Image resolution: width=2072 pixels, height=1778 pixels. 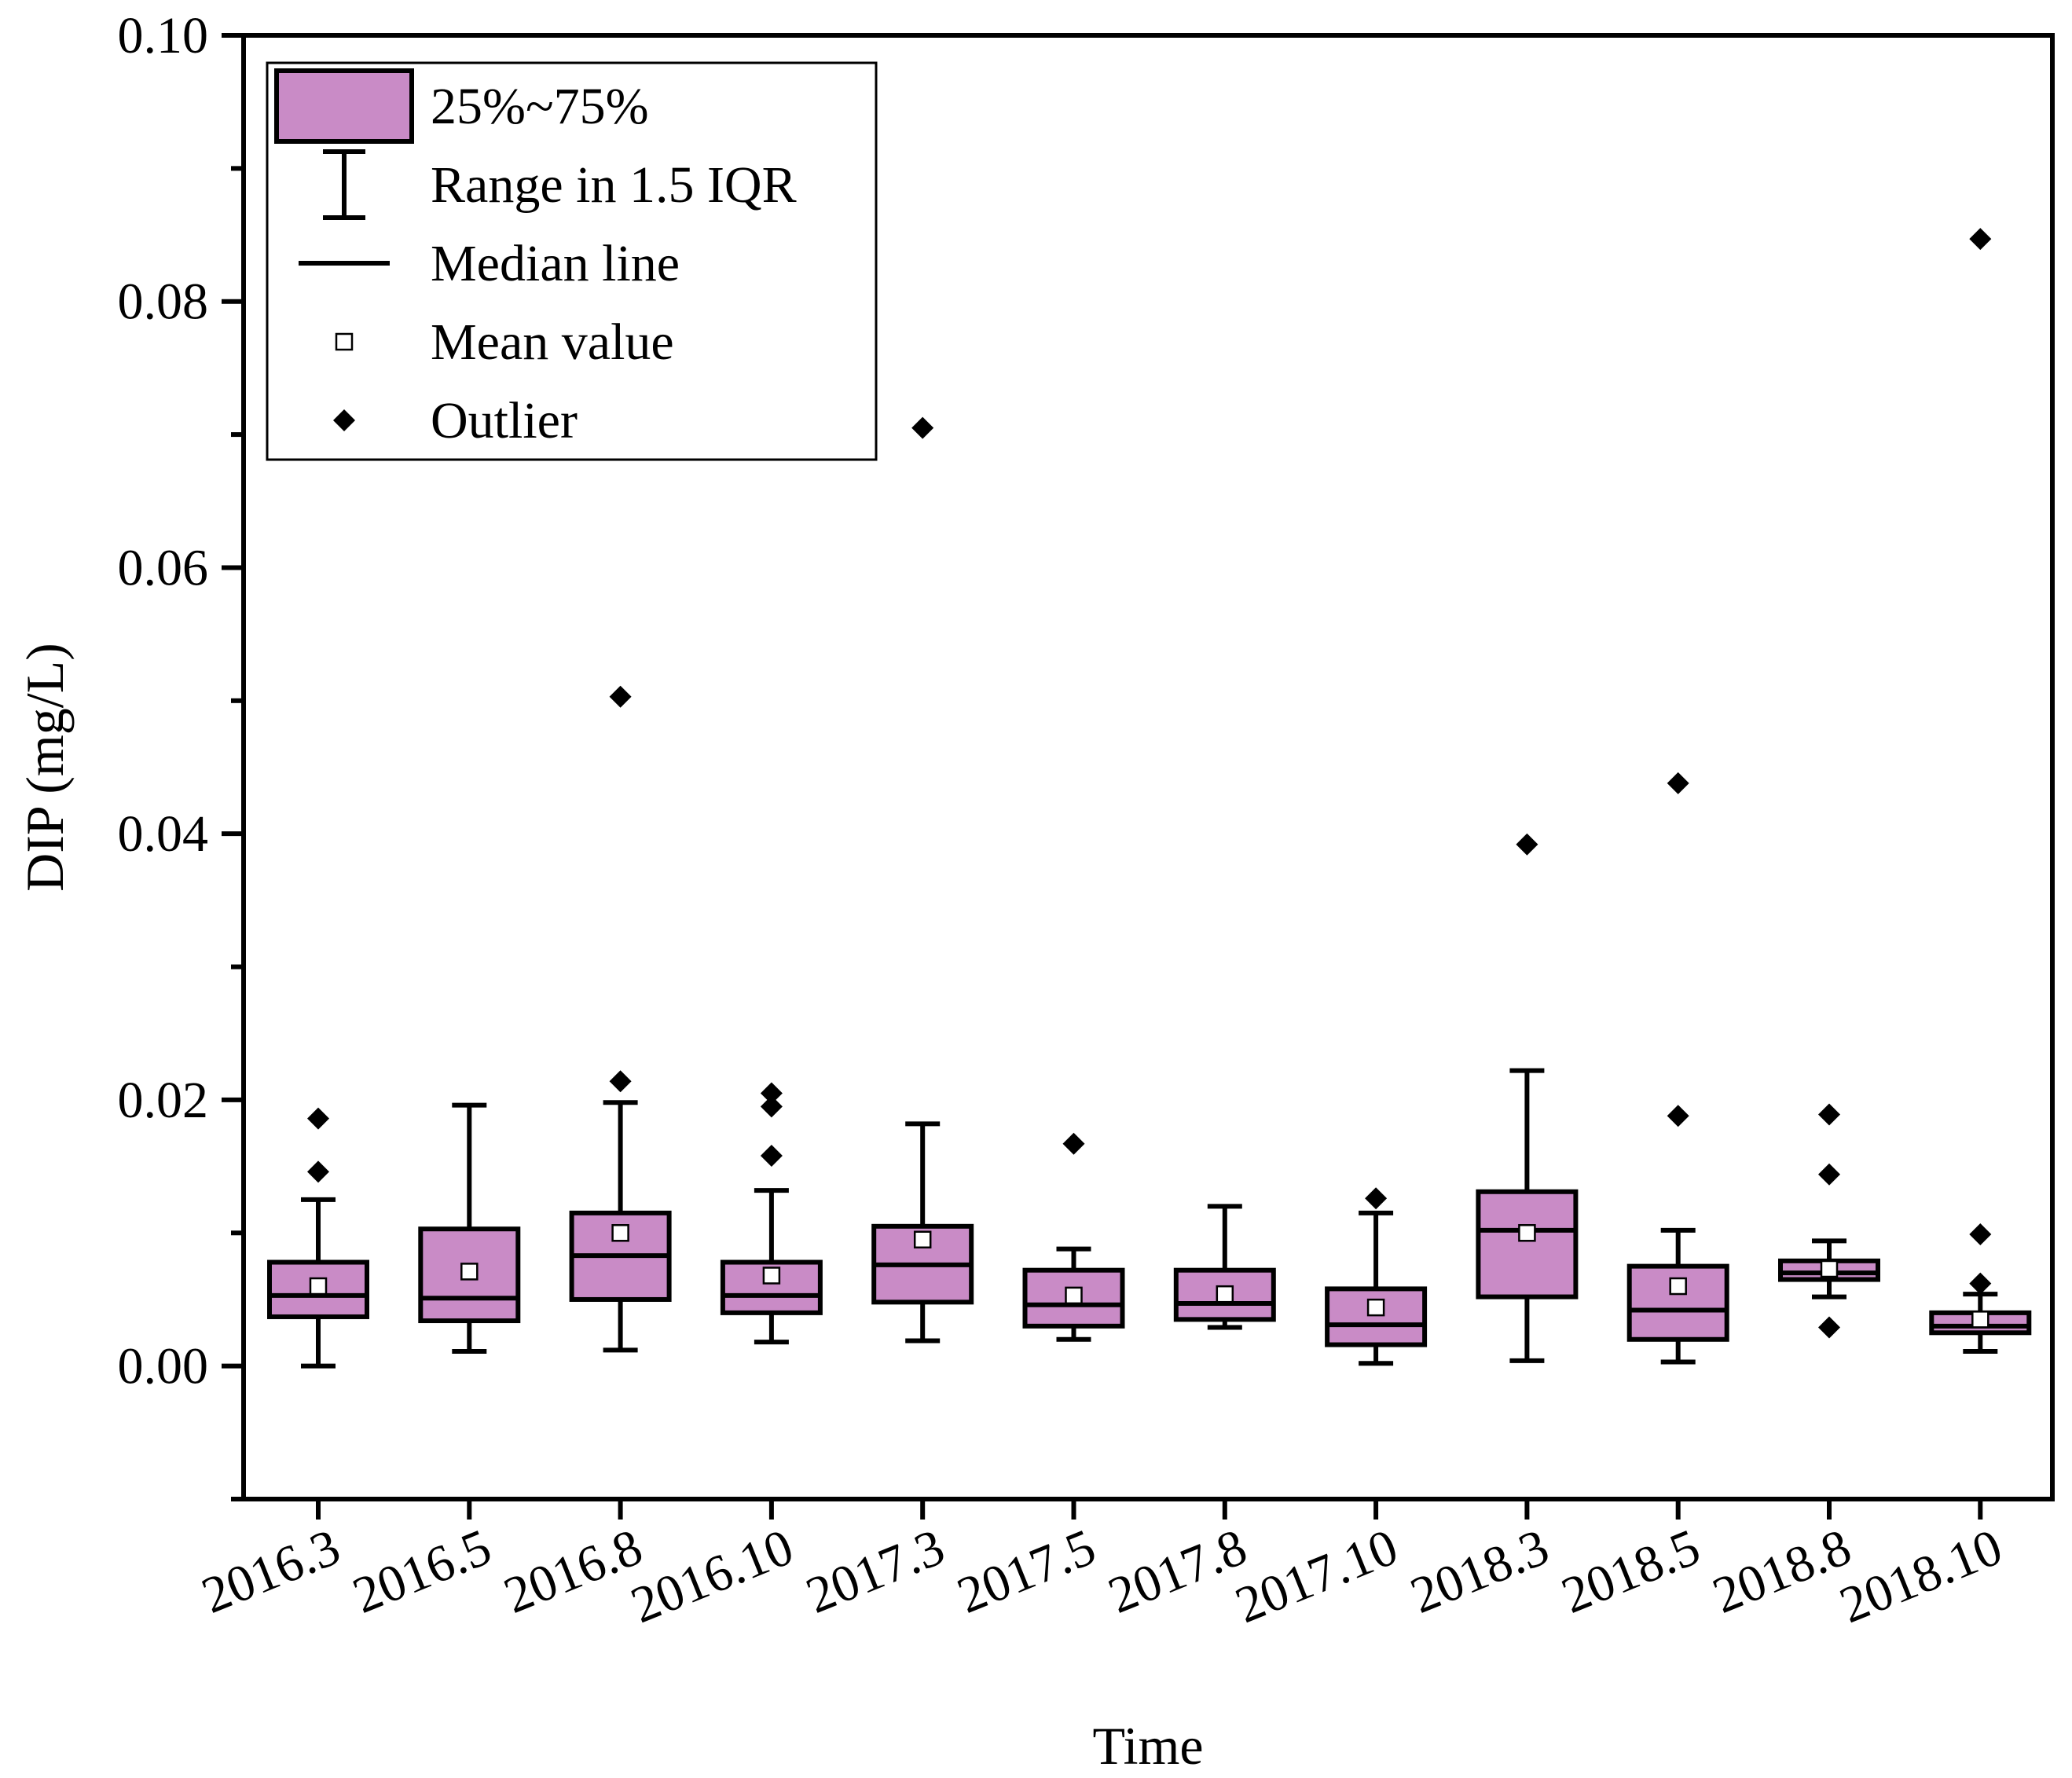 What do you see at coordinates (1376, 1276) in the screenshot?
I see `box-group-2017.10` at bounding box center [1376, 1276].